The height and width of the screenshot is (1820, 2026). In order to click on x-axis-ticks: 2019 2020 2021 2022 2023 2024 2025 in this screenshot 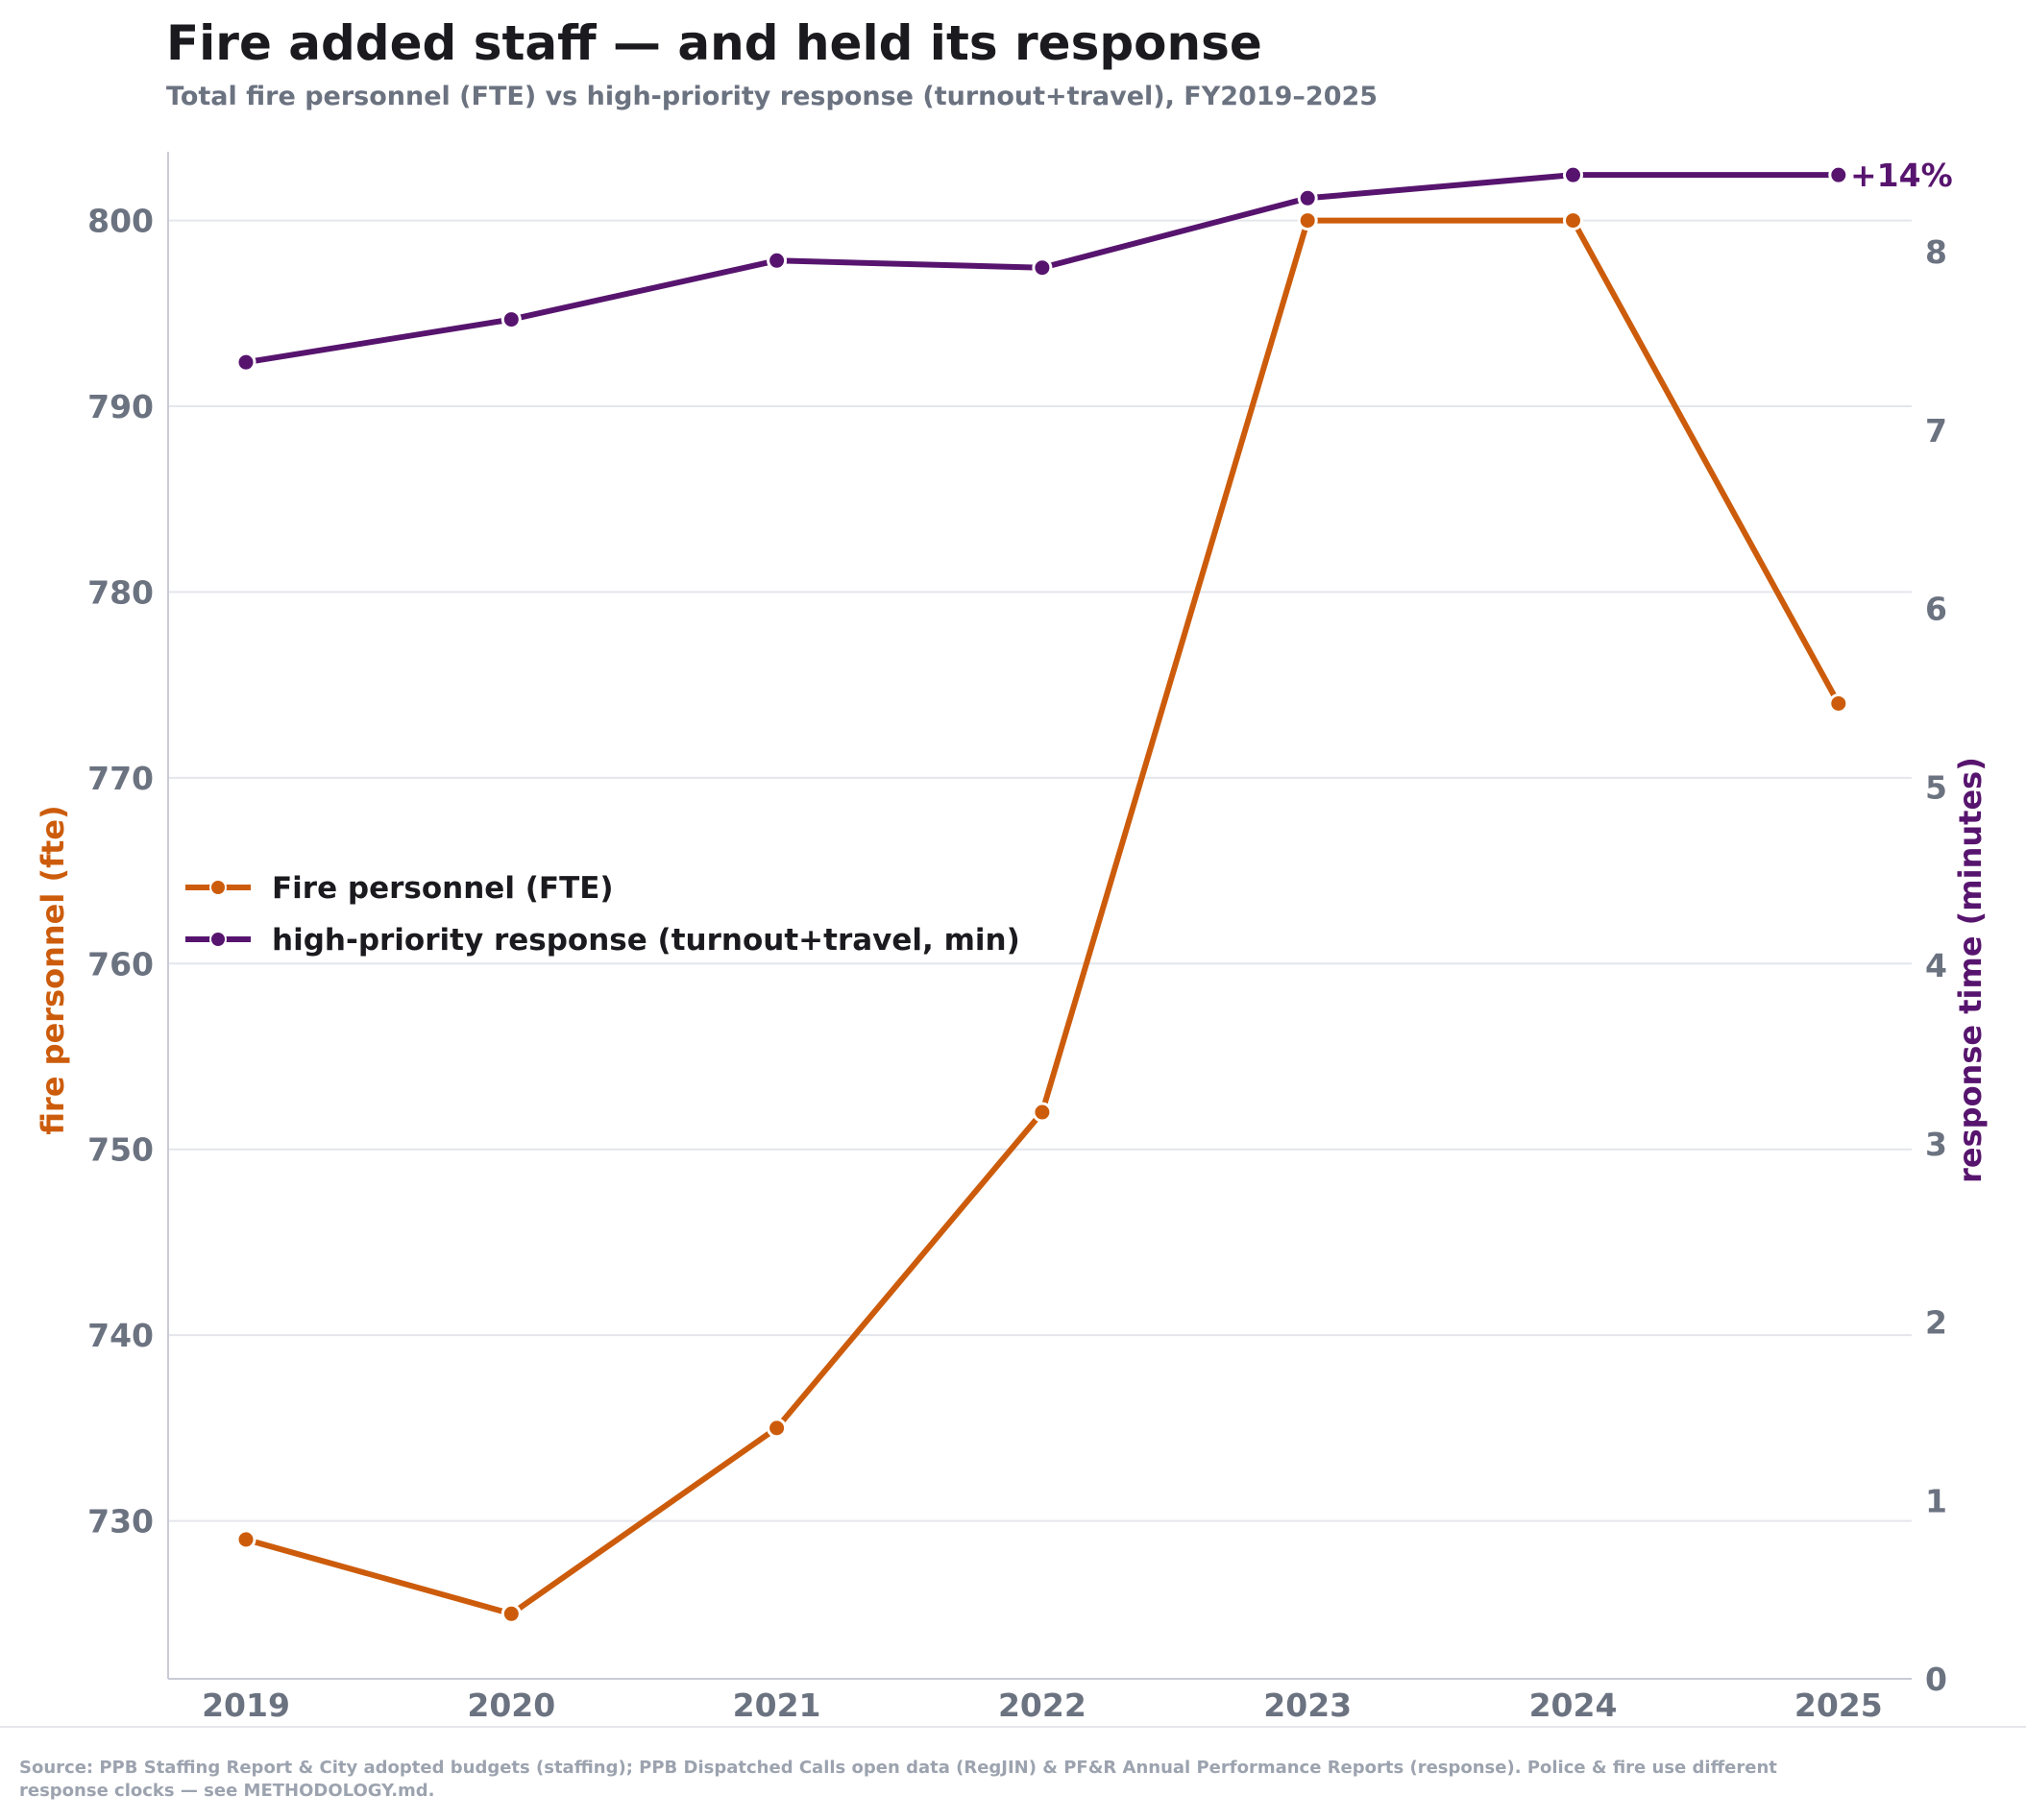, I will do `click(1042, 1706)`.